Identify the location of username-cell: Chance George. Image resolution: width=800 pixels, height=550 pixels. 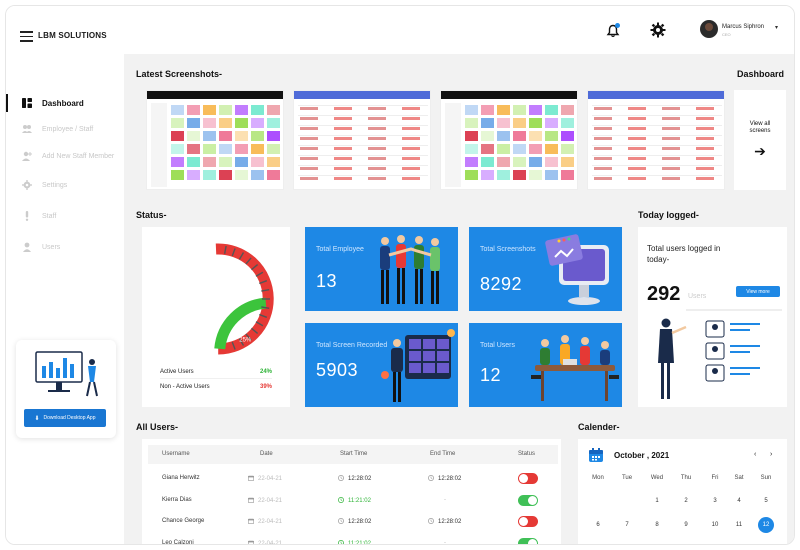
(183, 521).